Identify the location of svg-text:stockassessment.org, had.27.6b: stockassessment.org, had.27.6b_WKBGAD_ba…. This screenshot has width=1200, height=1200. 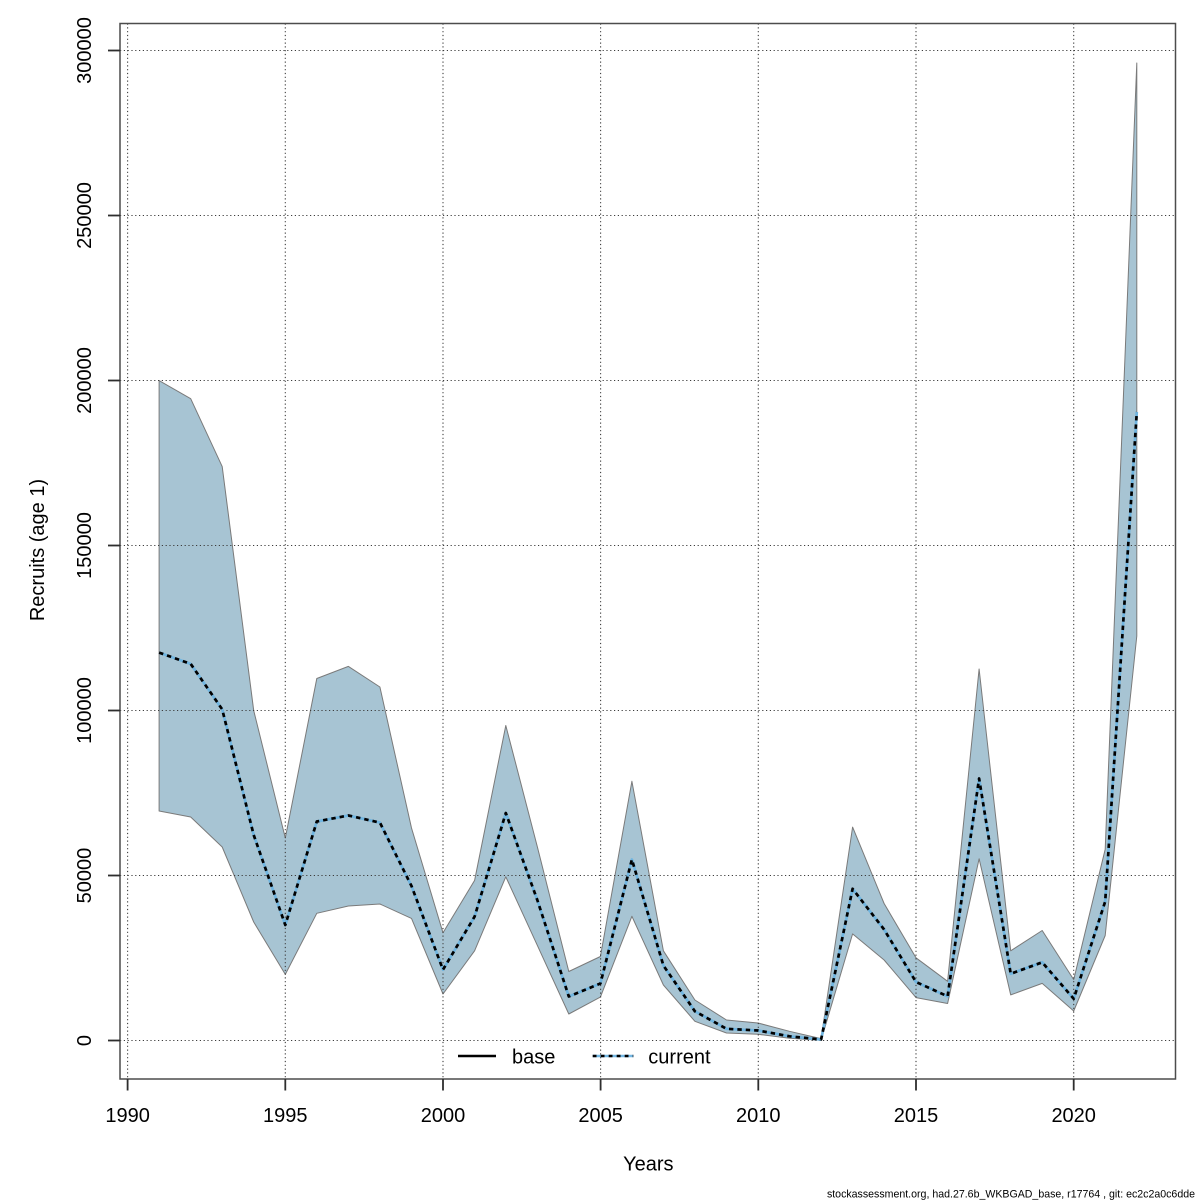
(1011, 1194).